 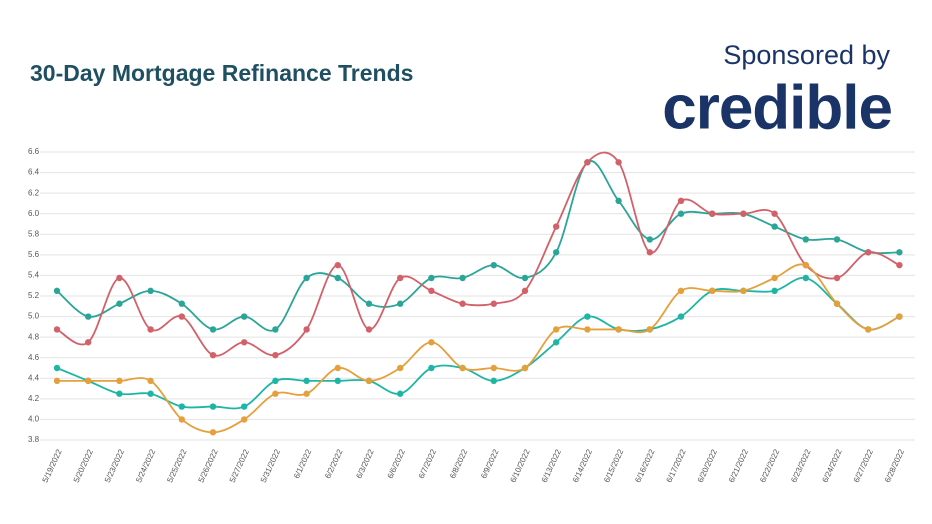 I want to click on x-tick-label: 6/8/2022, so click(x=459, y=463).